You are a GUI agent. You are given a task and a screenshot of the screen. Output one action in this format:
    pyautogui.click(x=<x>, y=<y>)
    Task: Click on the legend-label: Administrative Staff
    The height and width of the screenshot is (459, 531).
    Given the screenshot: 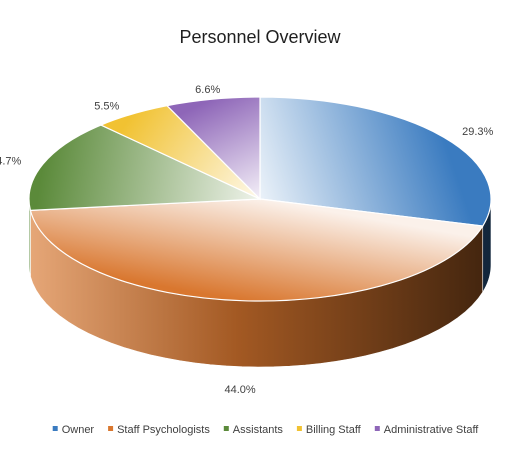 What is the action you would take?
    pyautogui.click(x=432, y=430)
    